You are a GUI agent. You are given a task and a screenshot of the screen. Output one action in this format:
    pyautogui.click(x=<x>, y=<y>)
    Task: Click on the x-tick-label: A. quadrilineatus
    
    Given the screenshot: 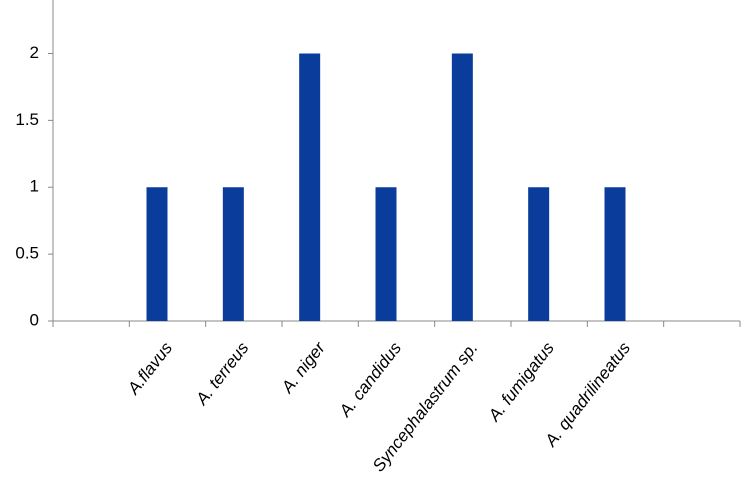 What is the action you would take?
    pyautogui.click(x=588, y=394)
    